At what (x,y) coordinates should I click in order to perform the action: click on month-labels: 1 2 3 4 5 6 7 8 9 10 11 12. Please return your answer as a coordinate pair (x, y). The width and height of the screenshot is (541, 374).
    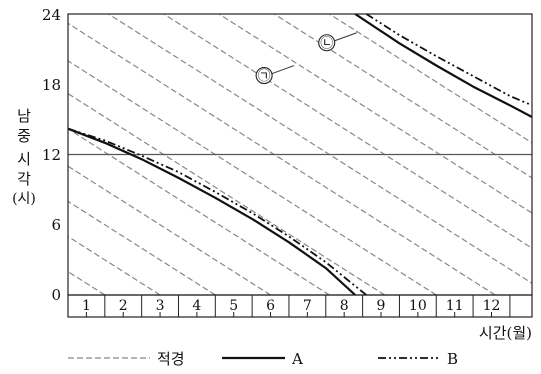
    Looking at the image, I should click on (291, 306).